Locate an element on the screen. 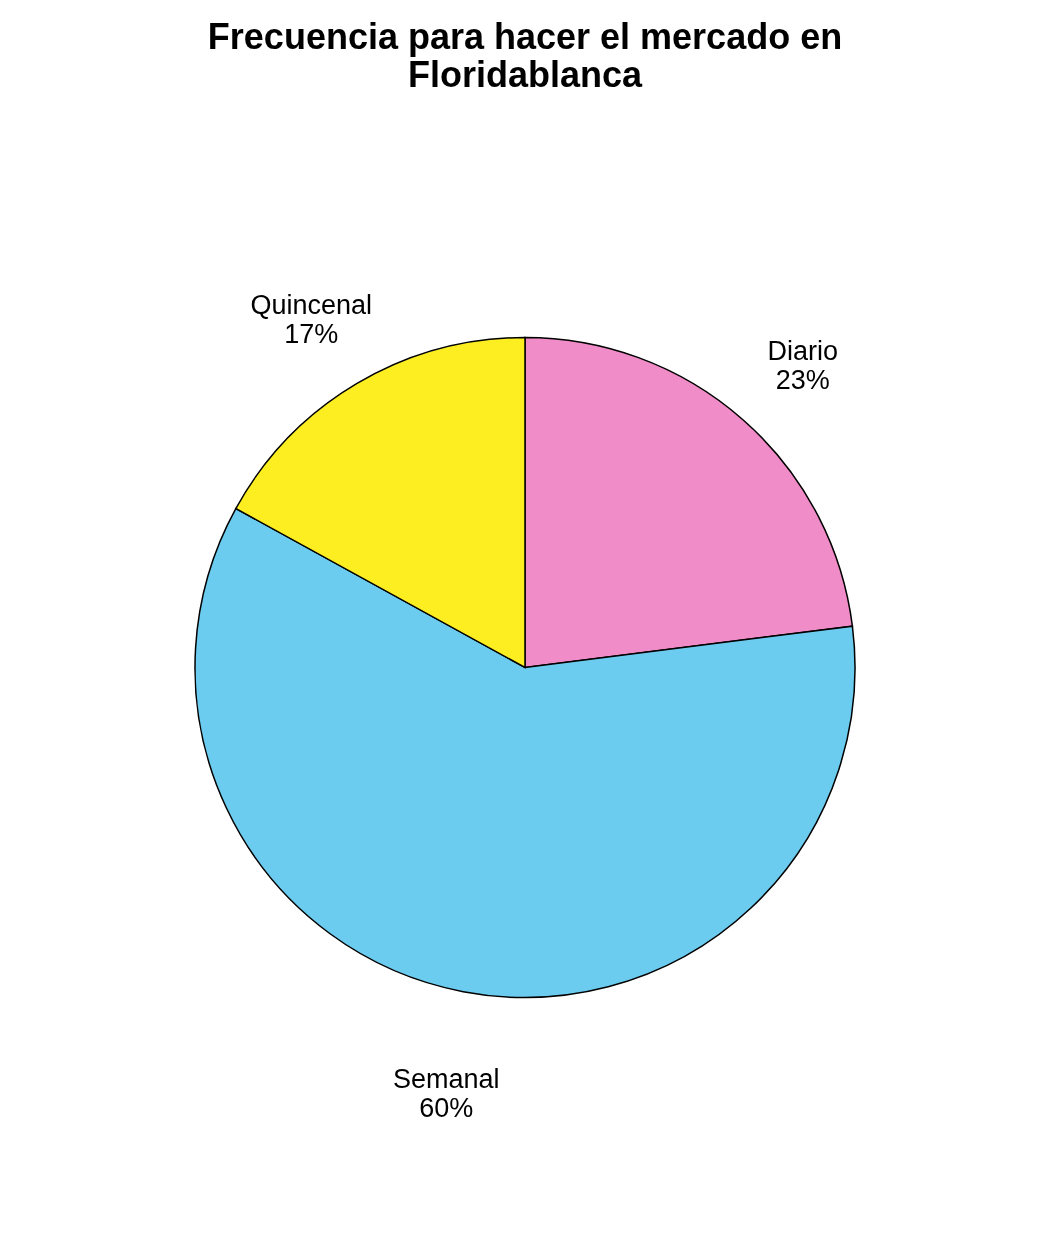  chart-title: Frecuencia para hacer el mercado en Floridablanca is located at coordinates (525, 55).